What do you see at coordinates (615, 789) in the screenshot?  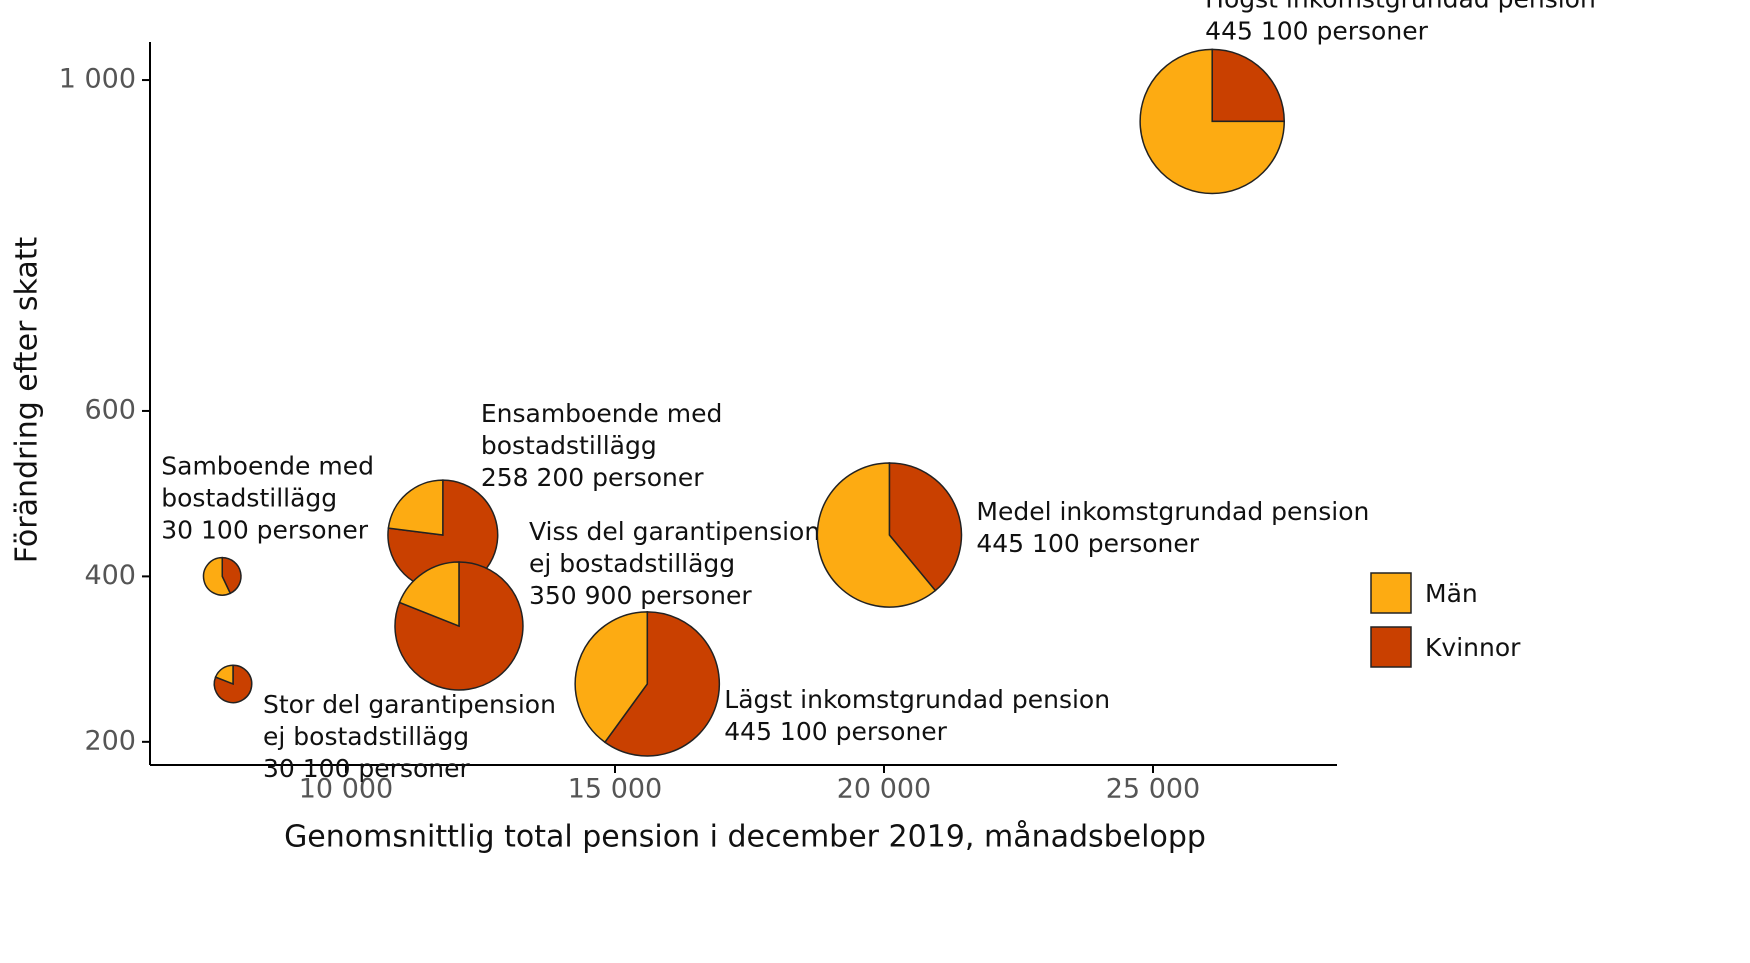 I see `x-tick-label: 15 000` at bounding box center [615, 789].